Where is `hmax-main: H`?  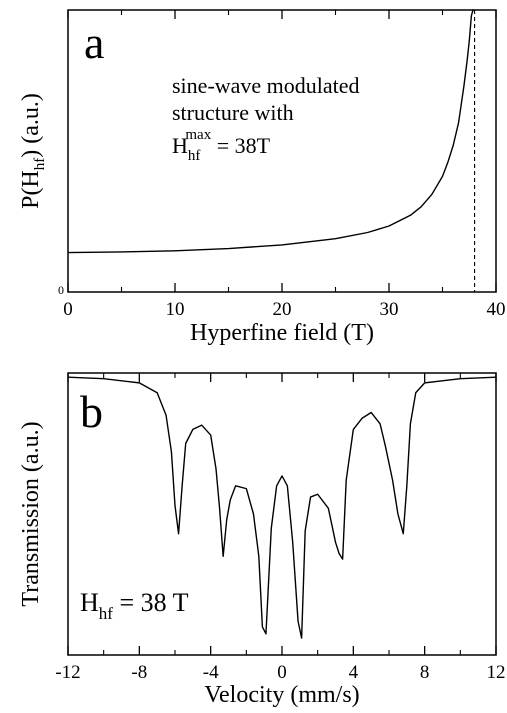
hmax-main: H is located at coordinates (180, 145).